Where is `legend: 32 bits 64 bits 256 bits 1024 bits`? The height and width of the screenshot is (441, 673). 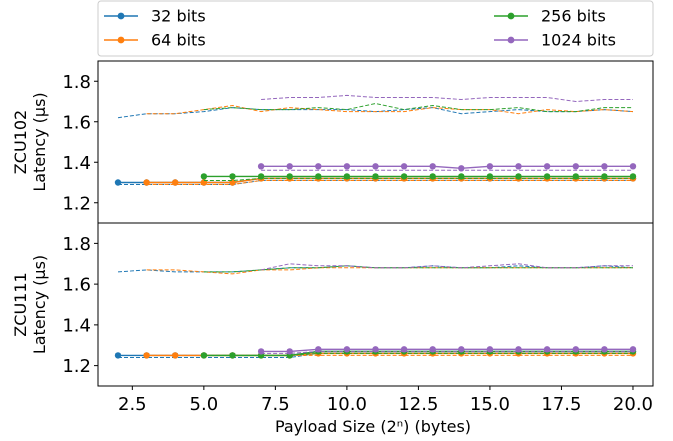 legend: 32 bits 64 bits 256 bits 1024 bits is located at coordinates (375, 28).